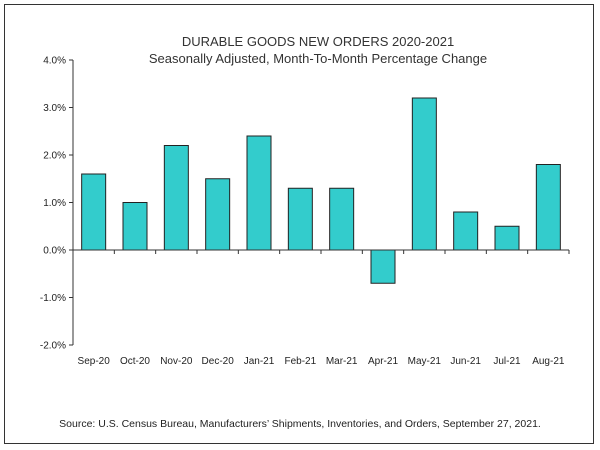 The width and height of the screenshot is (600, 450). I want to click on x-tick-label: Jan-21, so click(259, 361).